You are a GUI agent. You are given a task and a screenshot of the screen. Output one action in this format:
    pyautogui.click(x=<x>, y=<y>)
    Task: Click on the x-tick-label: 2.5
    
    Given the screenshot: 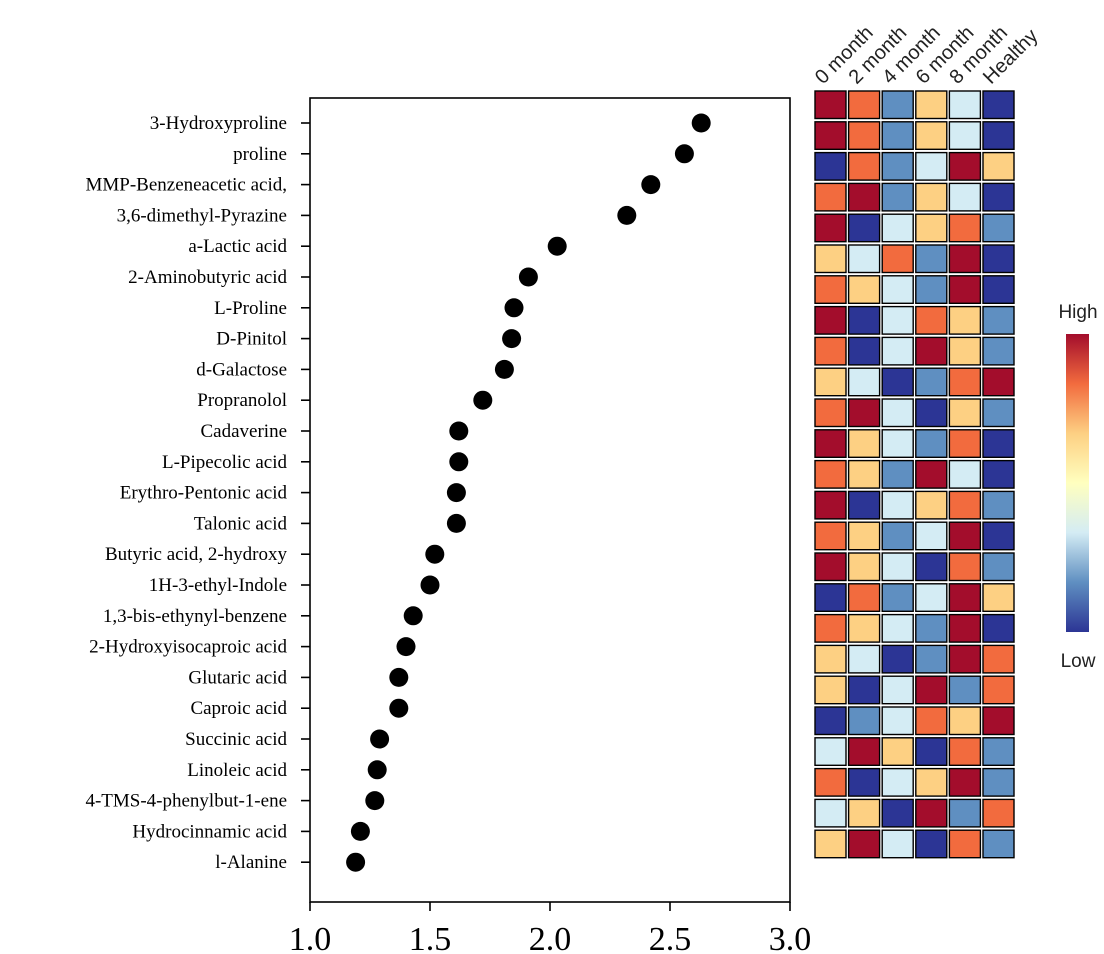 What is the action you would take?
    pyautogui.click(x=670, y=937)
    